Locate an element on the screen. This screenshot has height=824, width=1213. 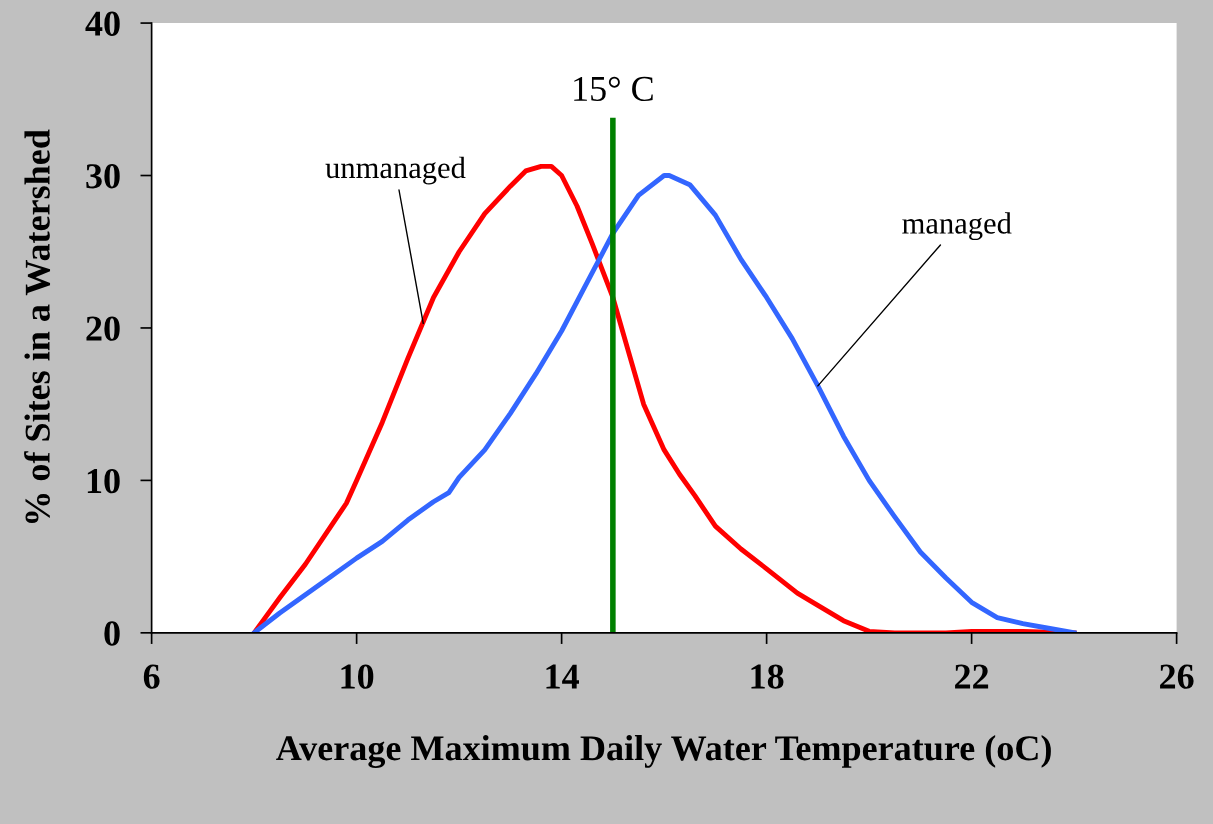
x-tick-label: 14 is located at coordinates (562, 676).